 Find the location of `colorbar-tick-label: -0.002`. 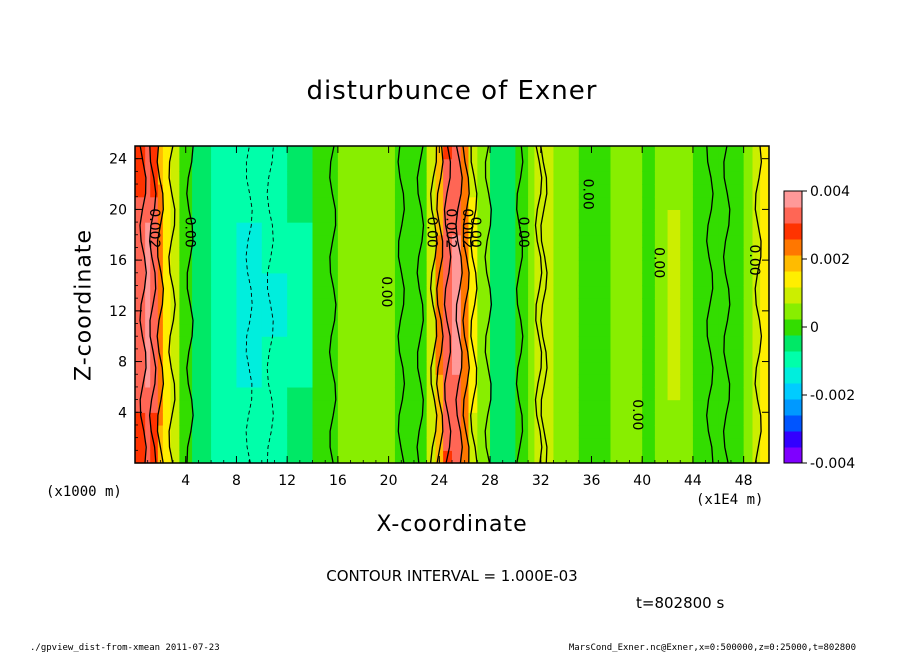

colorbar-tick-label: -0.002 is located at coordinates (832, 396).